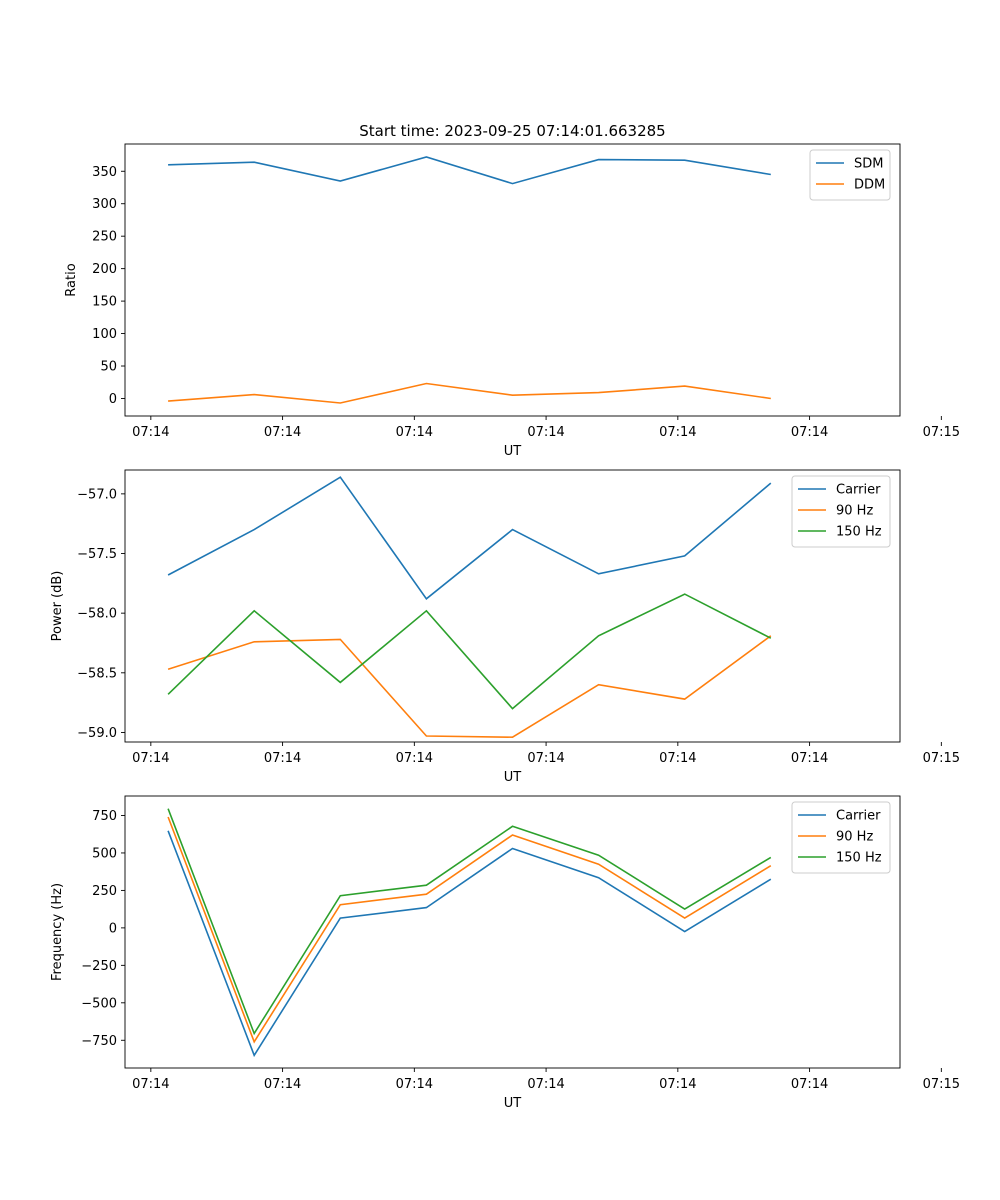 This screenshot has width=1000, height=1200. I want to click on y-axis-label: Frequency (Hz), so click(57, 932).